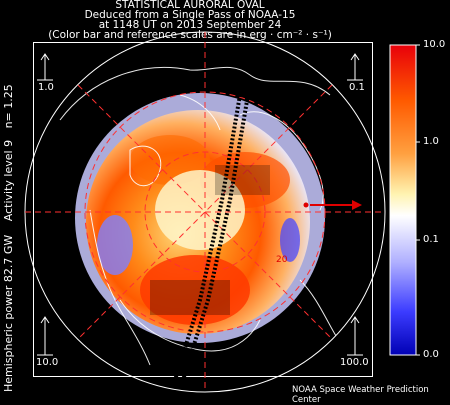 The width and height of the screenshot is (450, 405). Describe the element at coordinates (190, 5) in the screenshot. I see `map-title: STATISTICAL AURORAL OVAL` at that location.